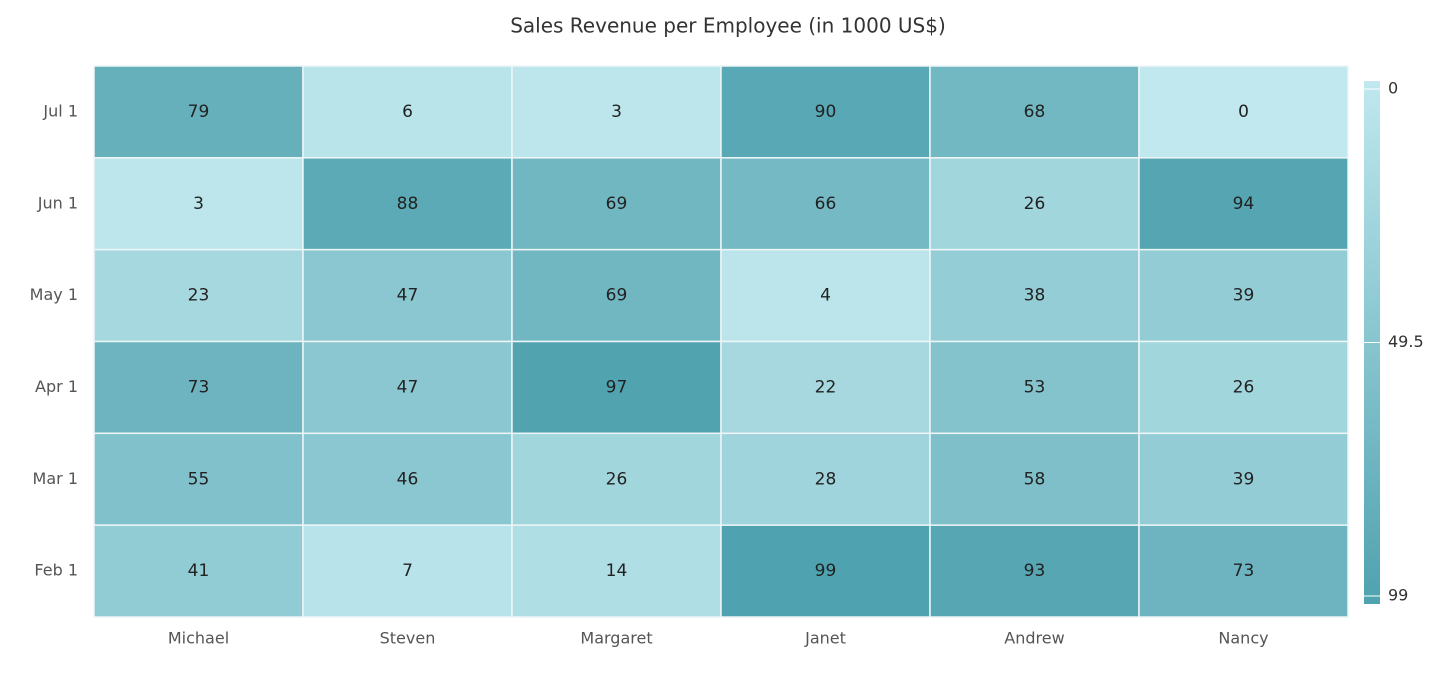  I want to click on x-tick-label: Andrew, so click(1034, 638).